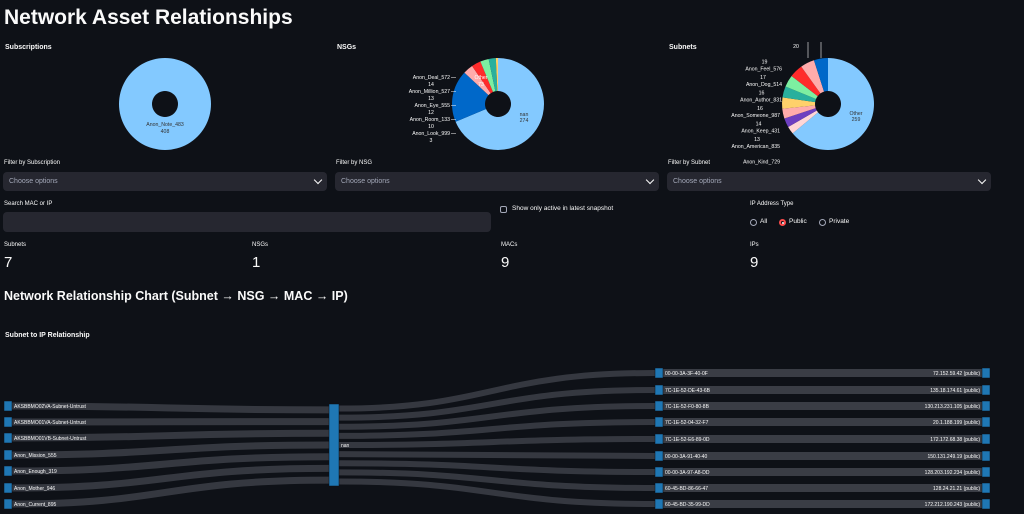 The image size is (1024, 514). Describe the element at coordinates (165, 132) in the screenshot. I see `slice-value: 408` at that location.